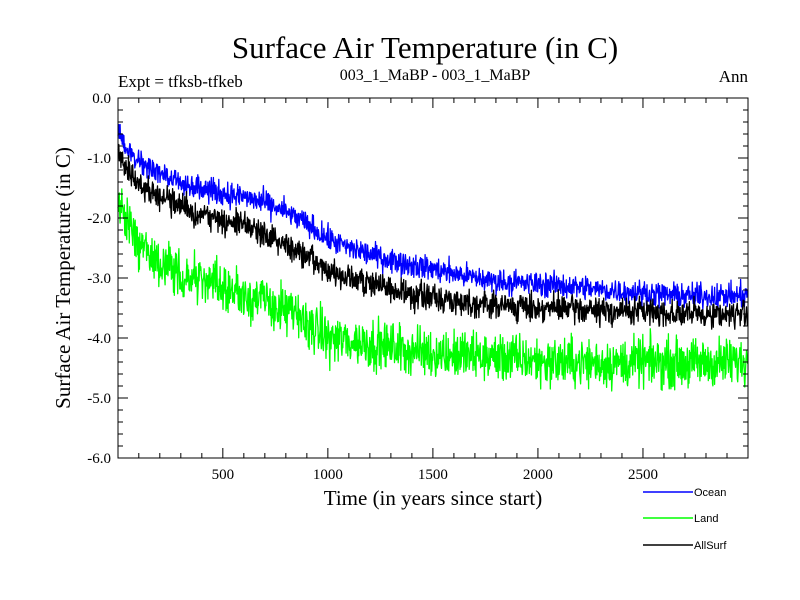  What do you see at coordinates (99, 219) in the screenshot?
I see `y-tick-label: -2.0` at bounding box center [99, 219].